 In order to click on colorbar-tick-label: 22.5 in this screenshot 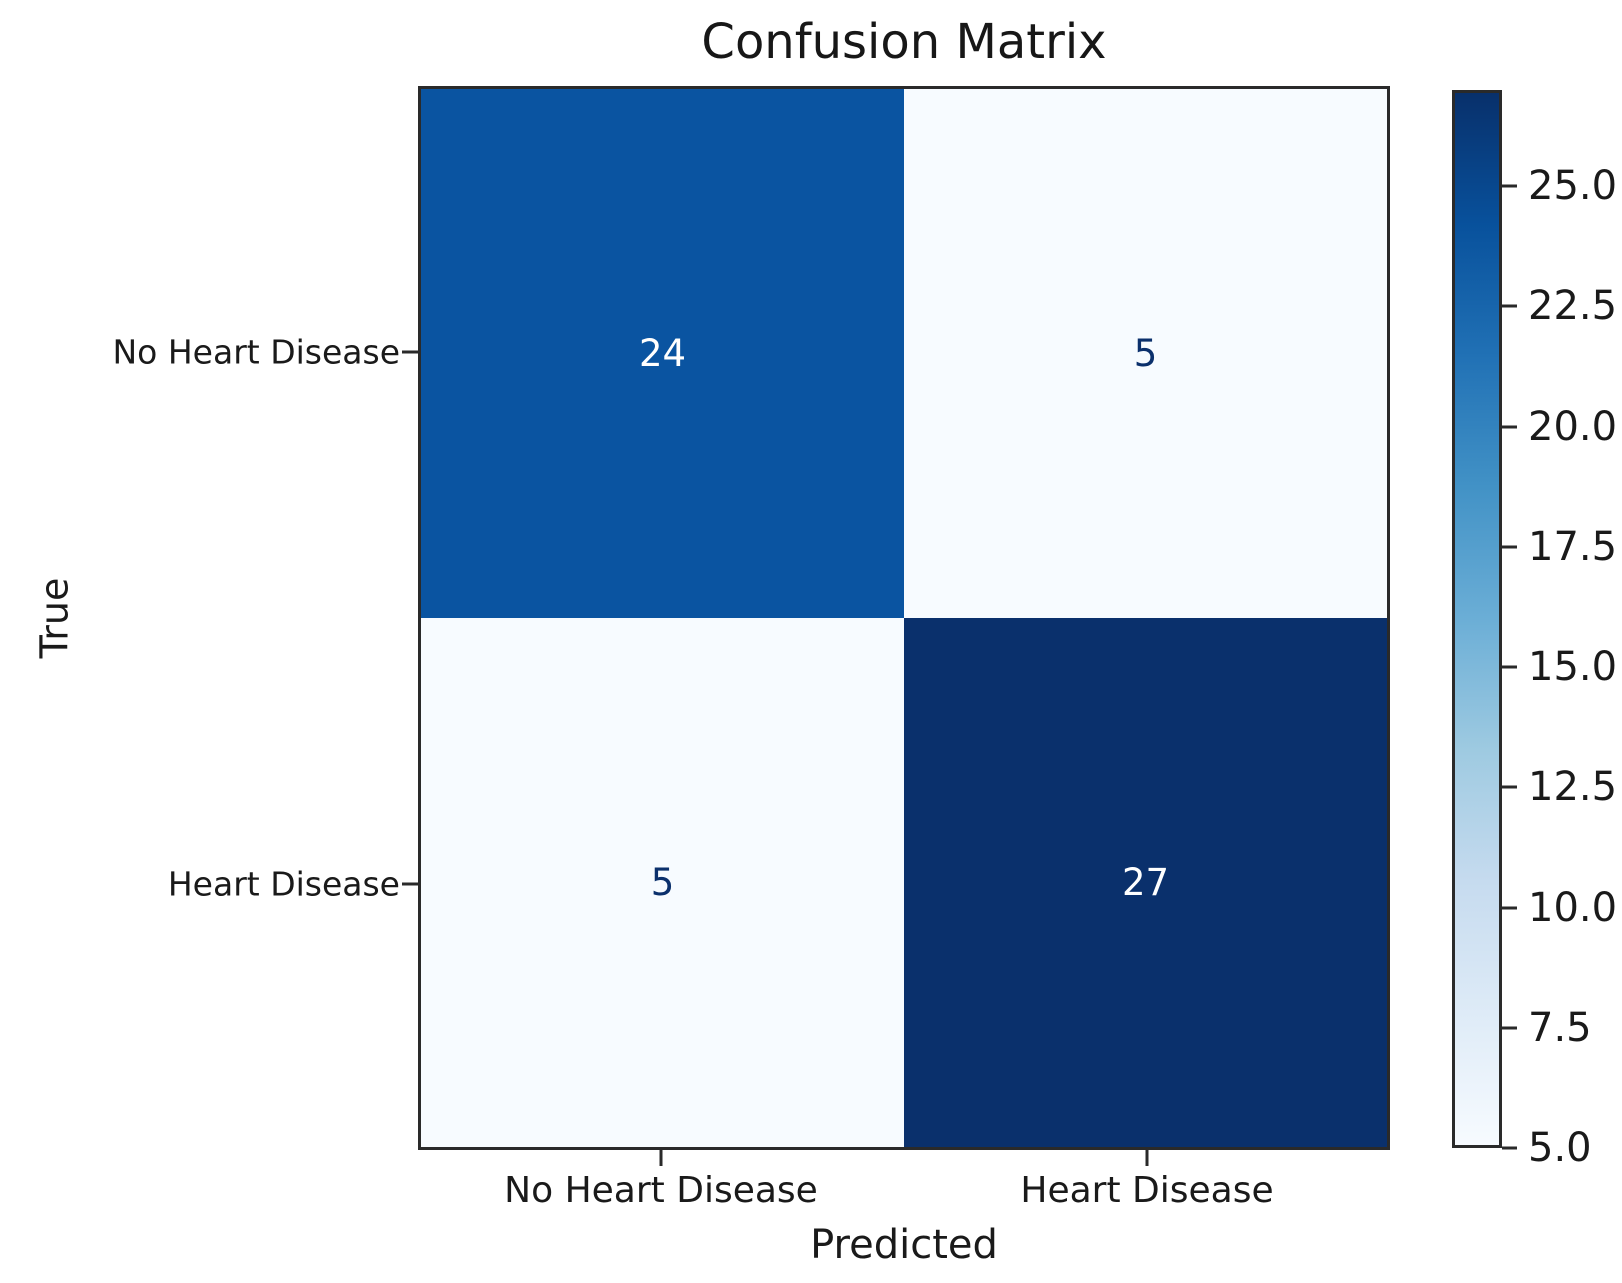, I will do `click(1573, 306)`.